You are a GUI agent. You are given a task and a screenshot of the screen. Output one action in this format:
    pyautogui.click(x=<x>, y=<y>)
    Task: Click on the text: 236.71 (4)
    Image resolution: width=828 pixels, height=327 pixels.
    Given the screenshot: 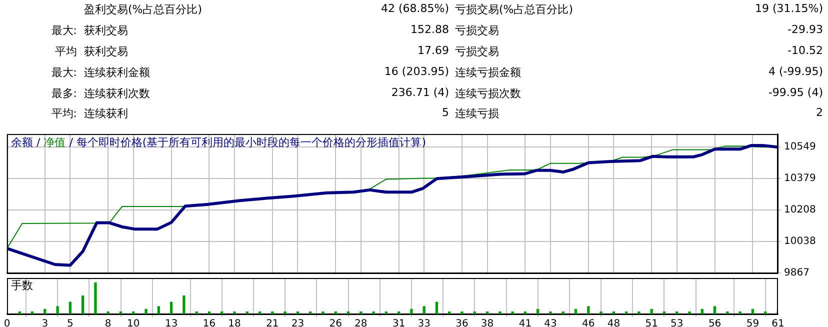 What is the action you would take?
    pyautogui.click(x=420, y=92)
    